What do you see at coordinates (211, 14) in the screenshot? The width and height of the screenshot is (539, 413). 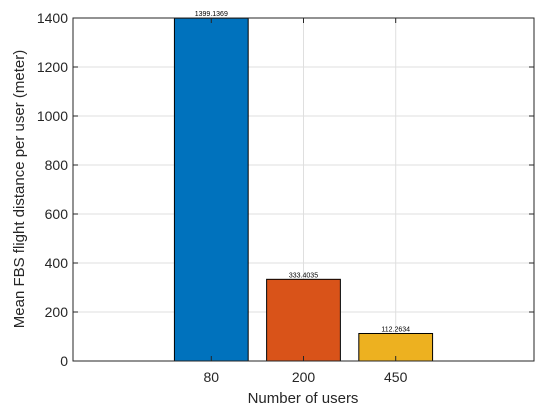 I see `data-label-80: 1399.1369` at bounding box center [211, 14].